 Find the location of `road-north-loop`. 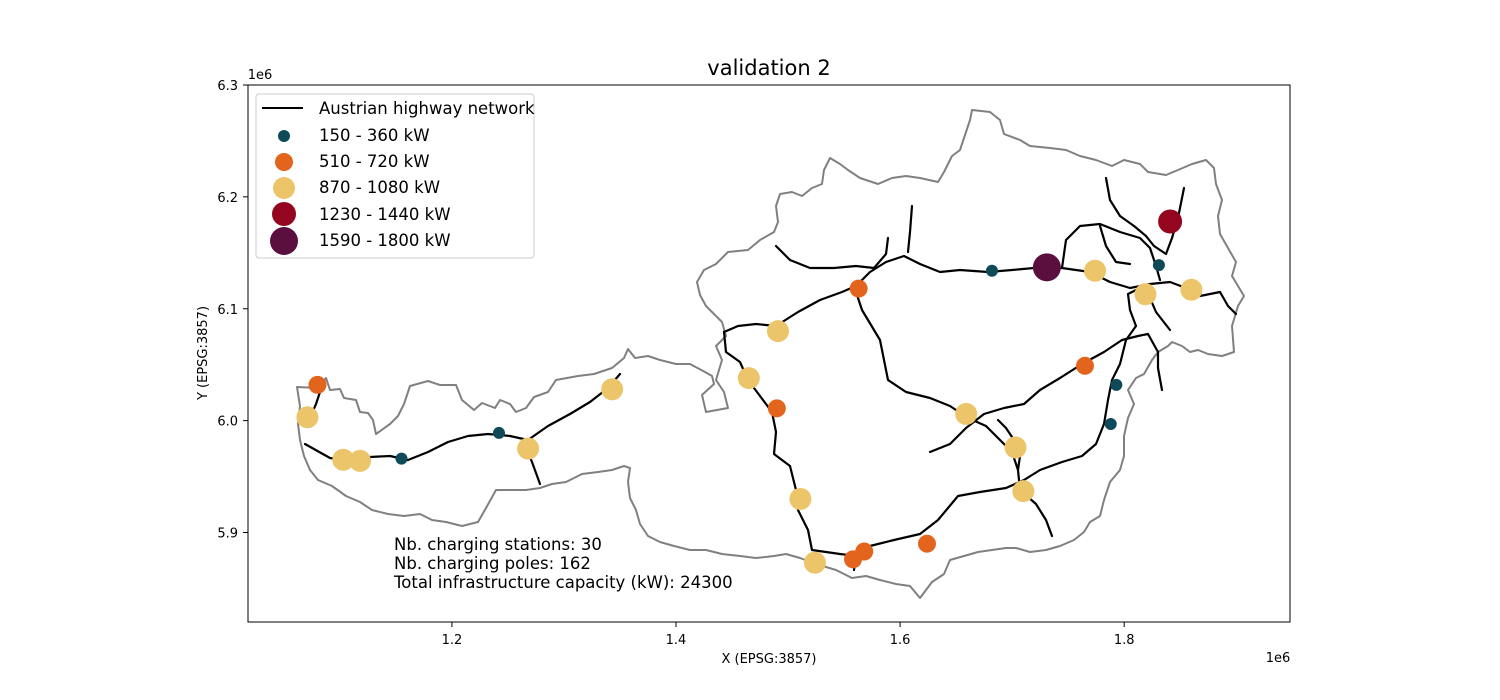

road-north-loop is located at coordinates (1115, 245).